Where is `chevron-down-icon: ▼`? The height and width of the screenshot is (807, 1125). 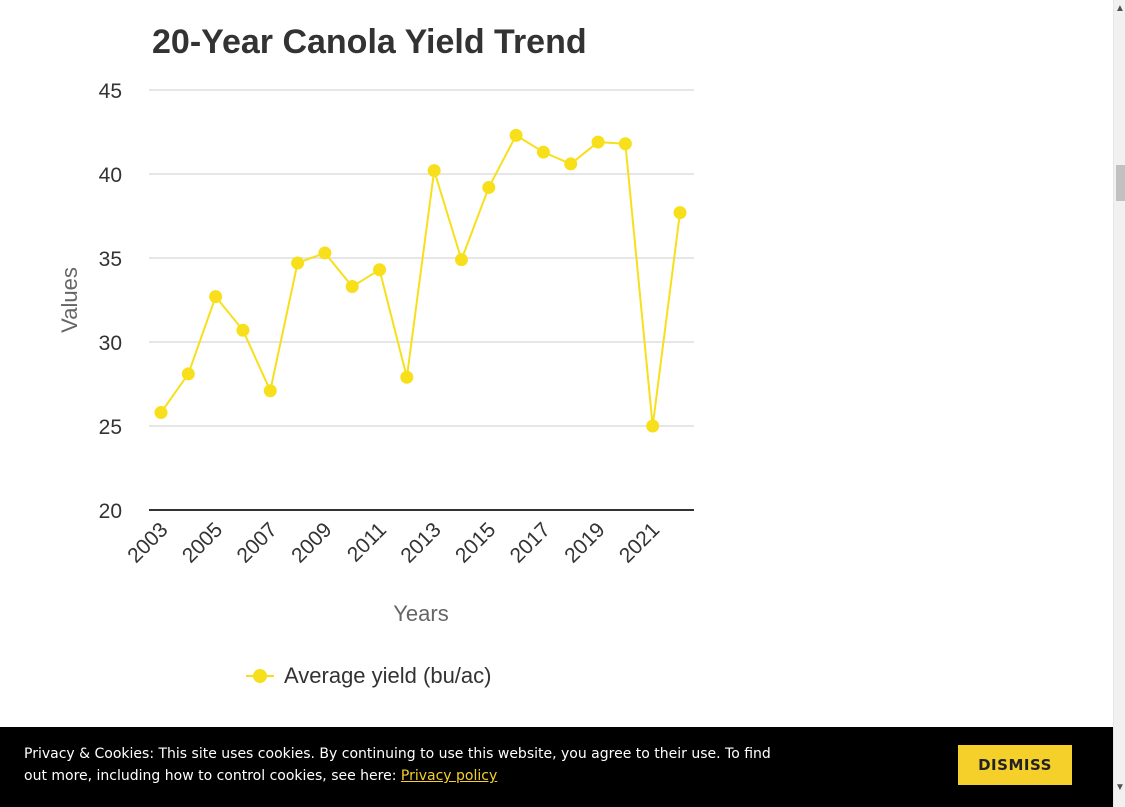 chevron-down-icon: ▼ is located at coordinates (1120, 787).